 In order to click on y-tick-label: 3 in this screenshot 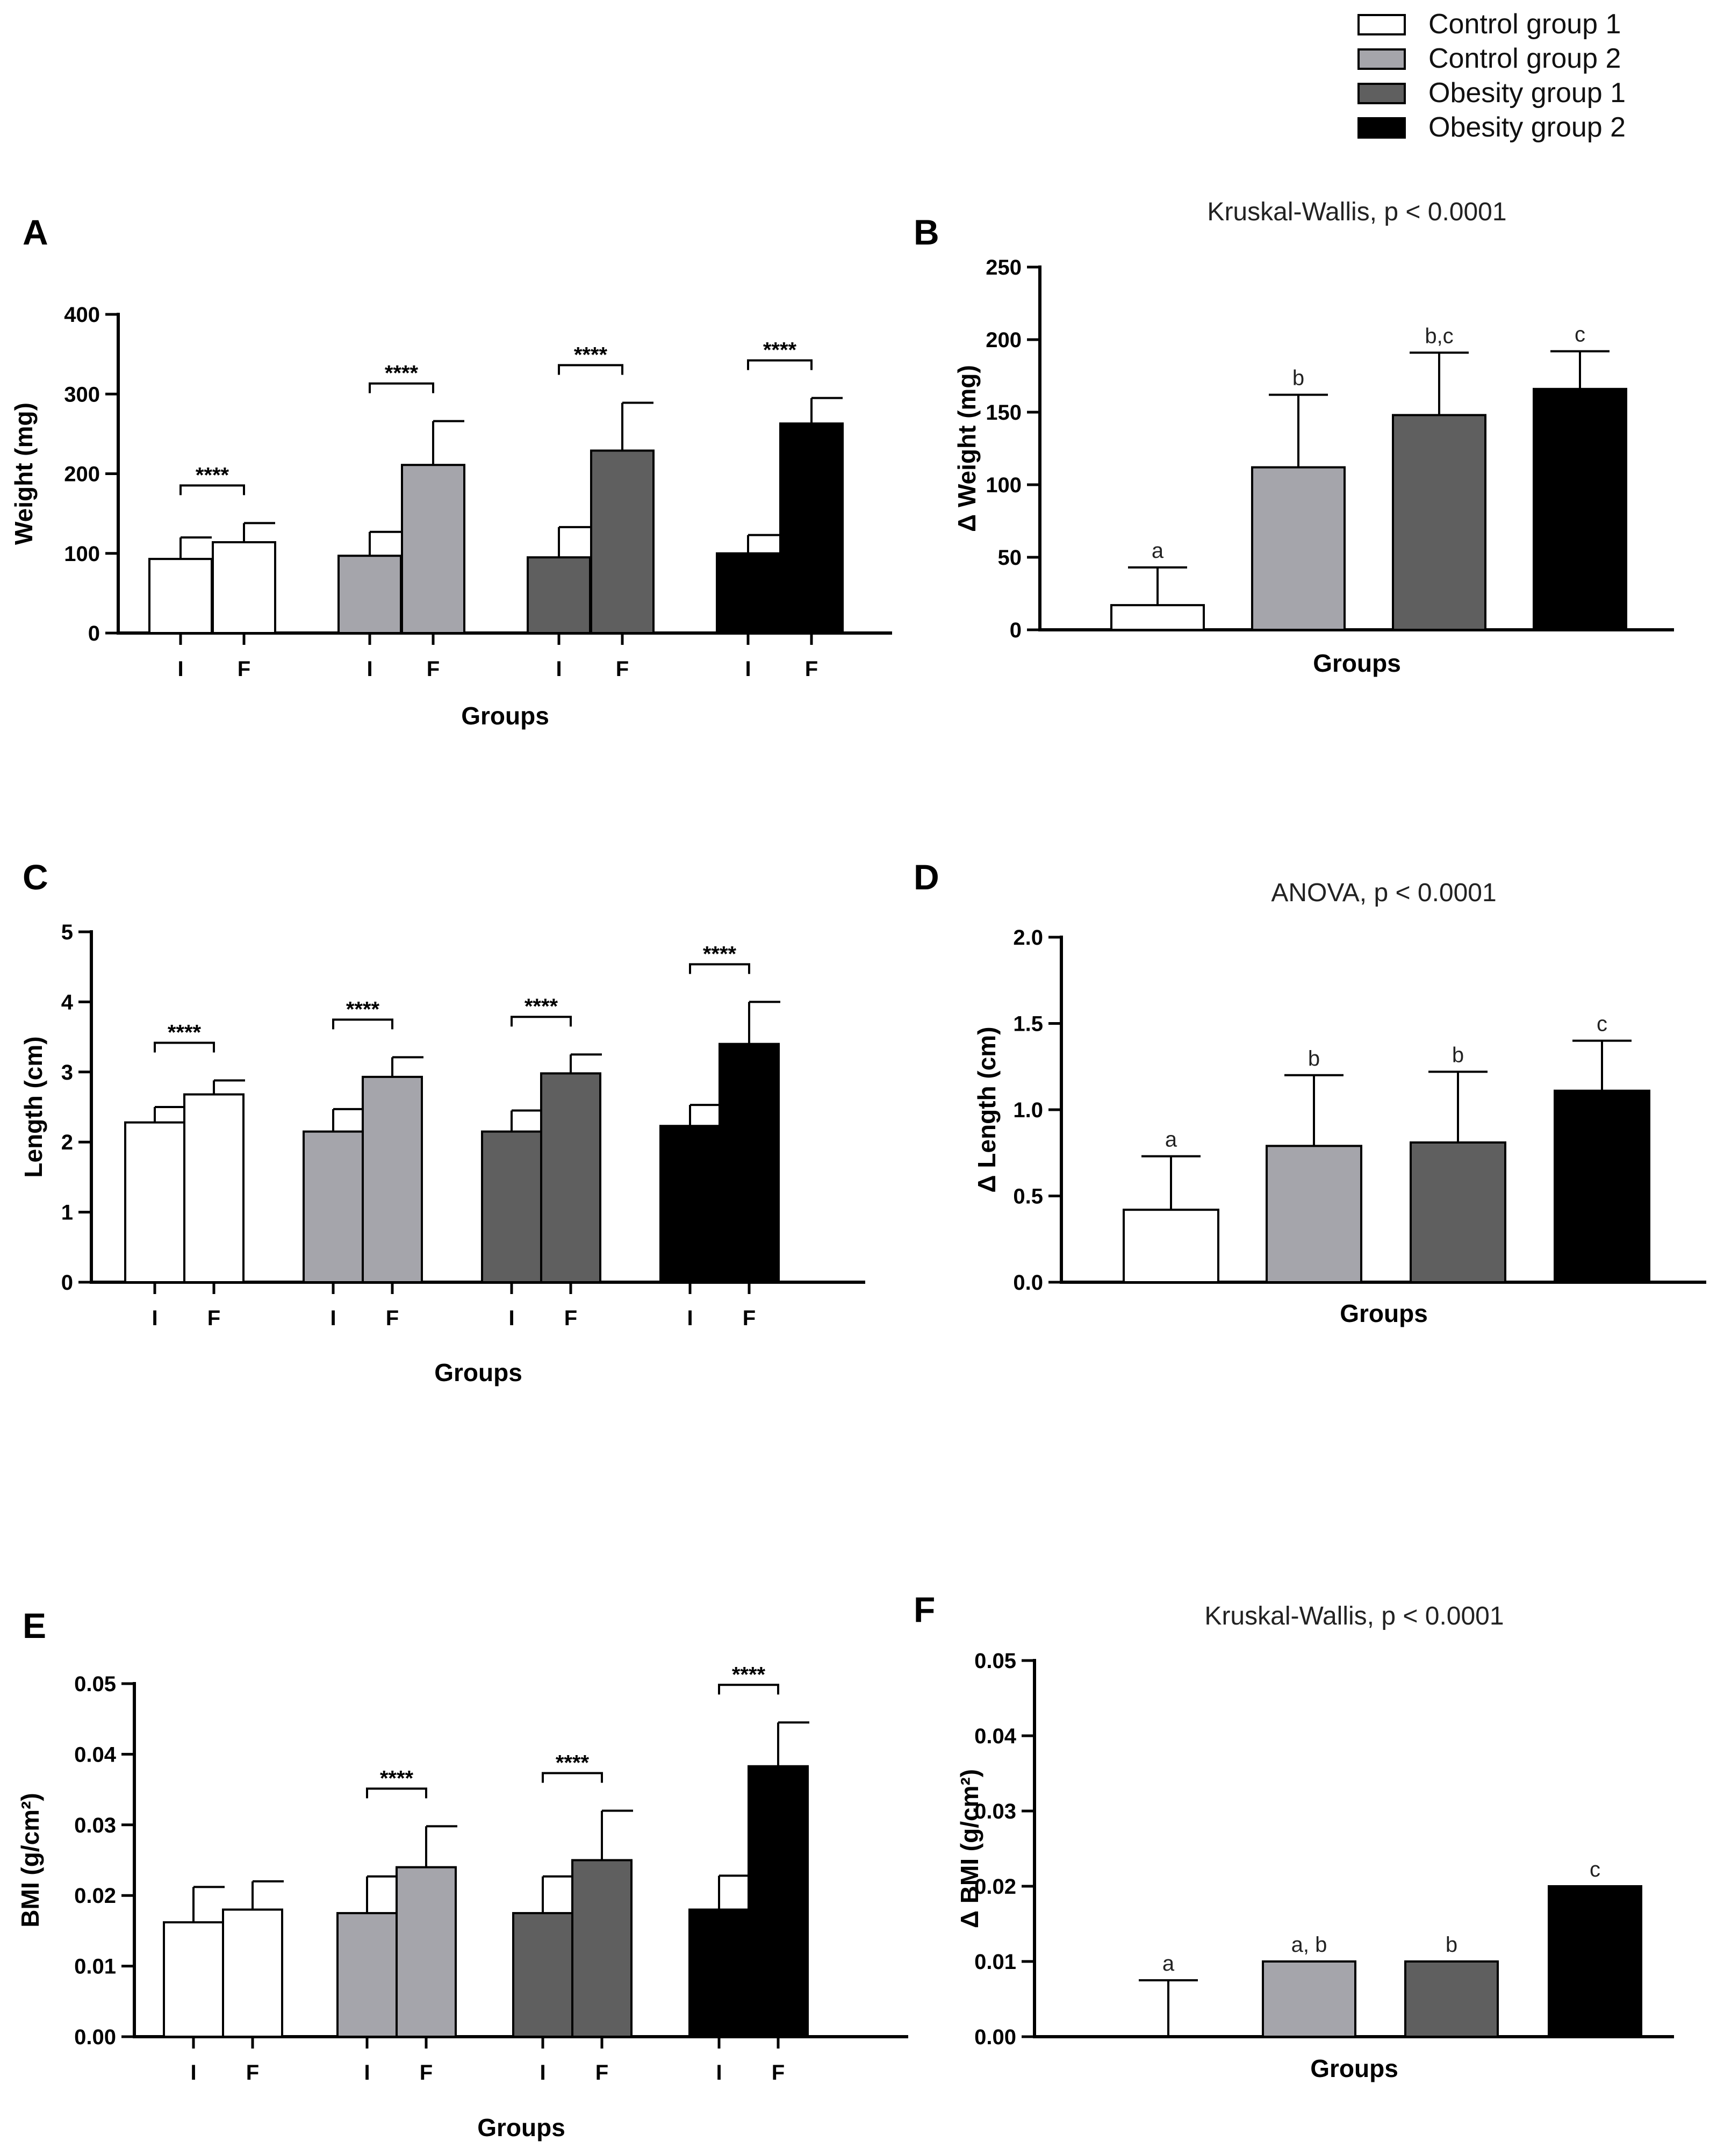, I will do `click(67, 1072)`.